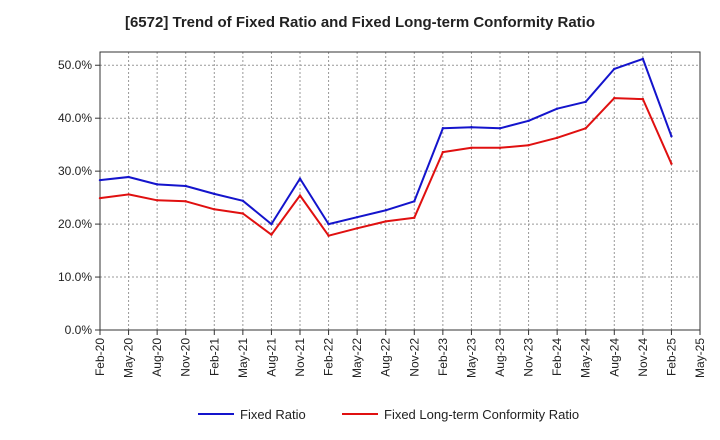  I want to click on x-tick-label: Feb-20, so click(100, 357).